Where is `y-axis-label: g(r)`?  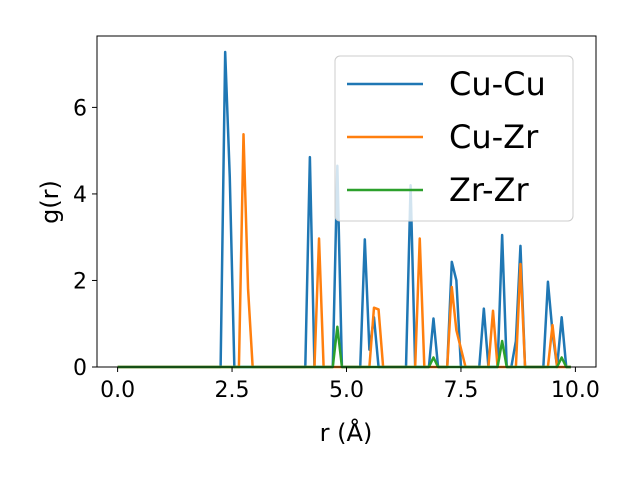
y-axis-label: g(r) is located at coordinates (50, 202).